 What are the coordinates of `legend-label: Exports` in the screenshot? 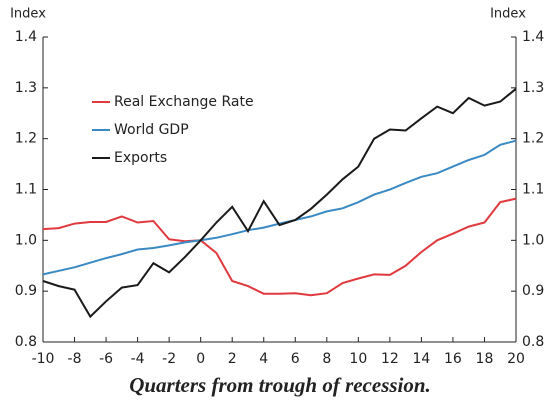 It's located at (140, 158).